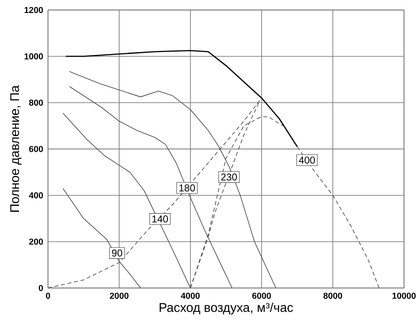  What do you see at coordinates (33, 56) in the screenshot?
I see `y-tick-label: 1000` at bounding box center [33, 56].